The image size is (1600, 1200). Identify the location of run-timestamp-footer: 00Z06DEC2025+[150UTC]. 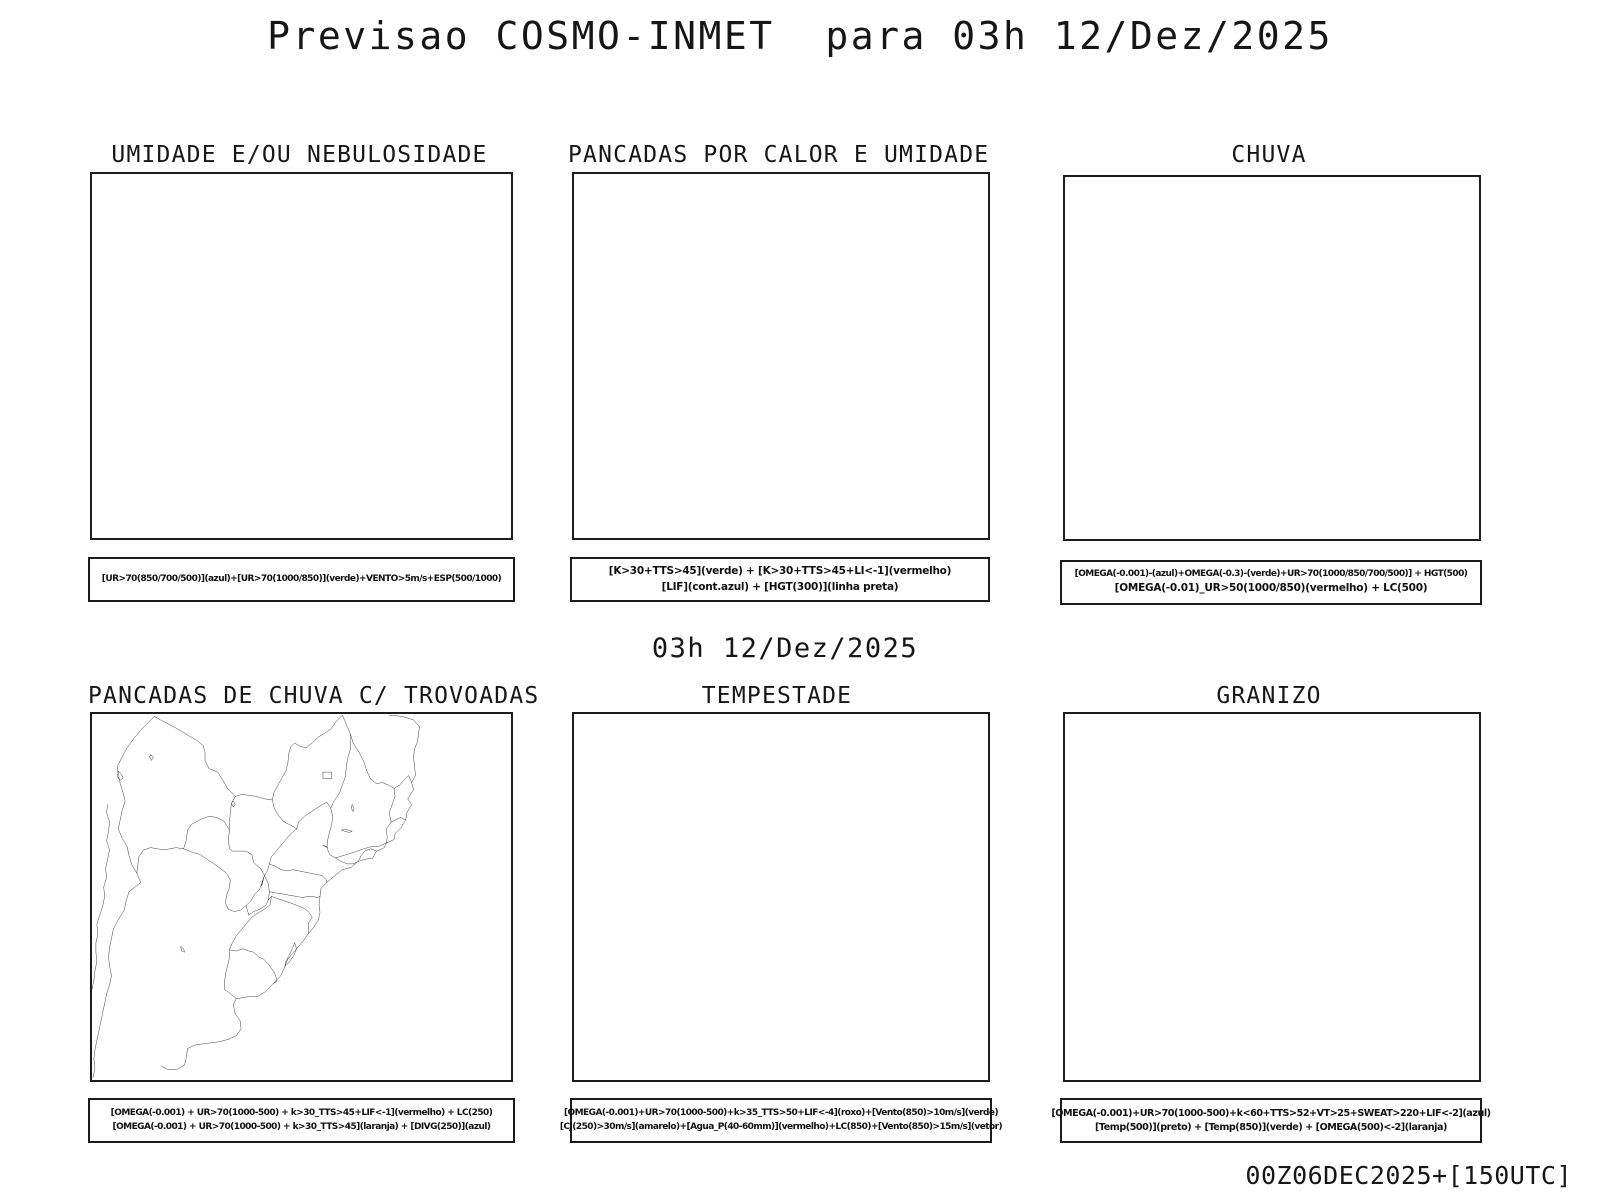
(1408, 1175).